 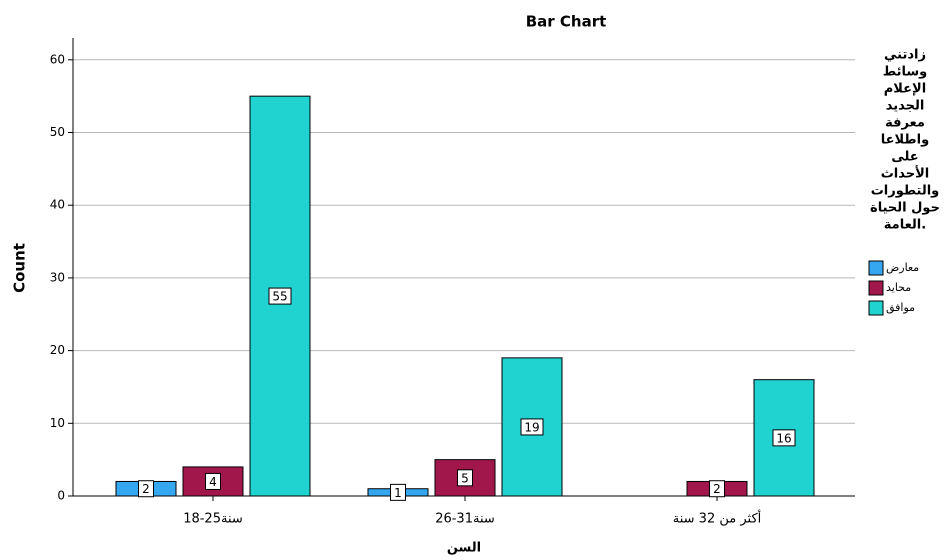 What do you see at coordinates (902, 267) in the screenshot?
I see `legend-label: معارض` at bounding box center [902, 267].